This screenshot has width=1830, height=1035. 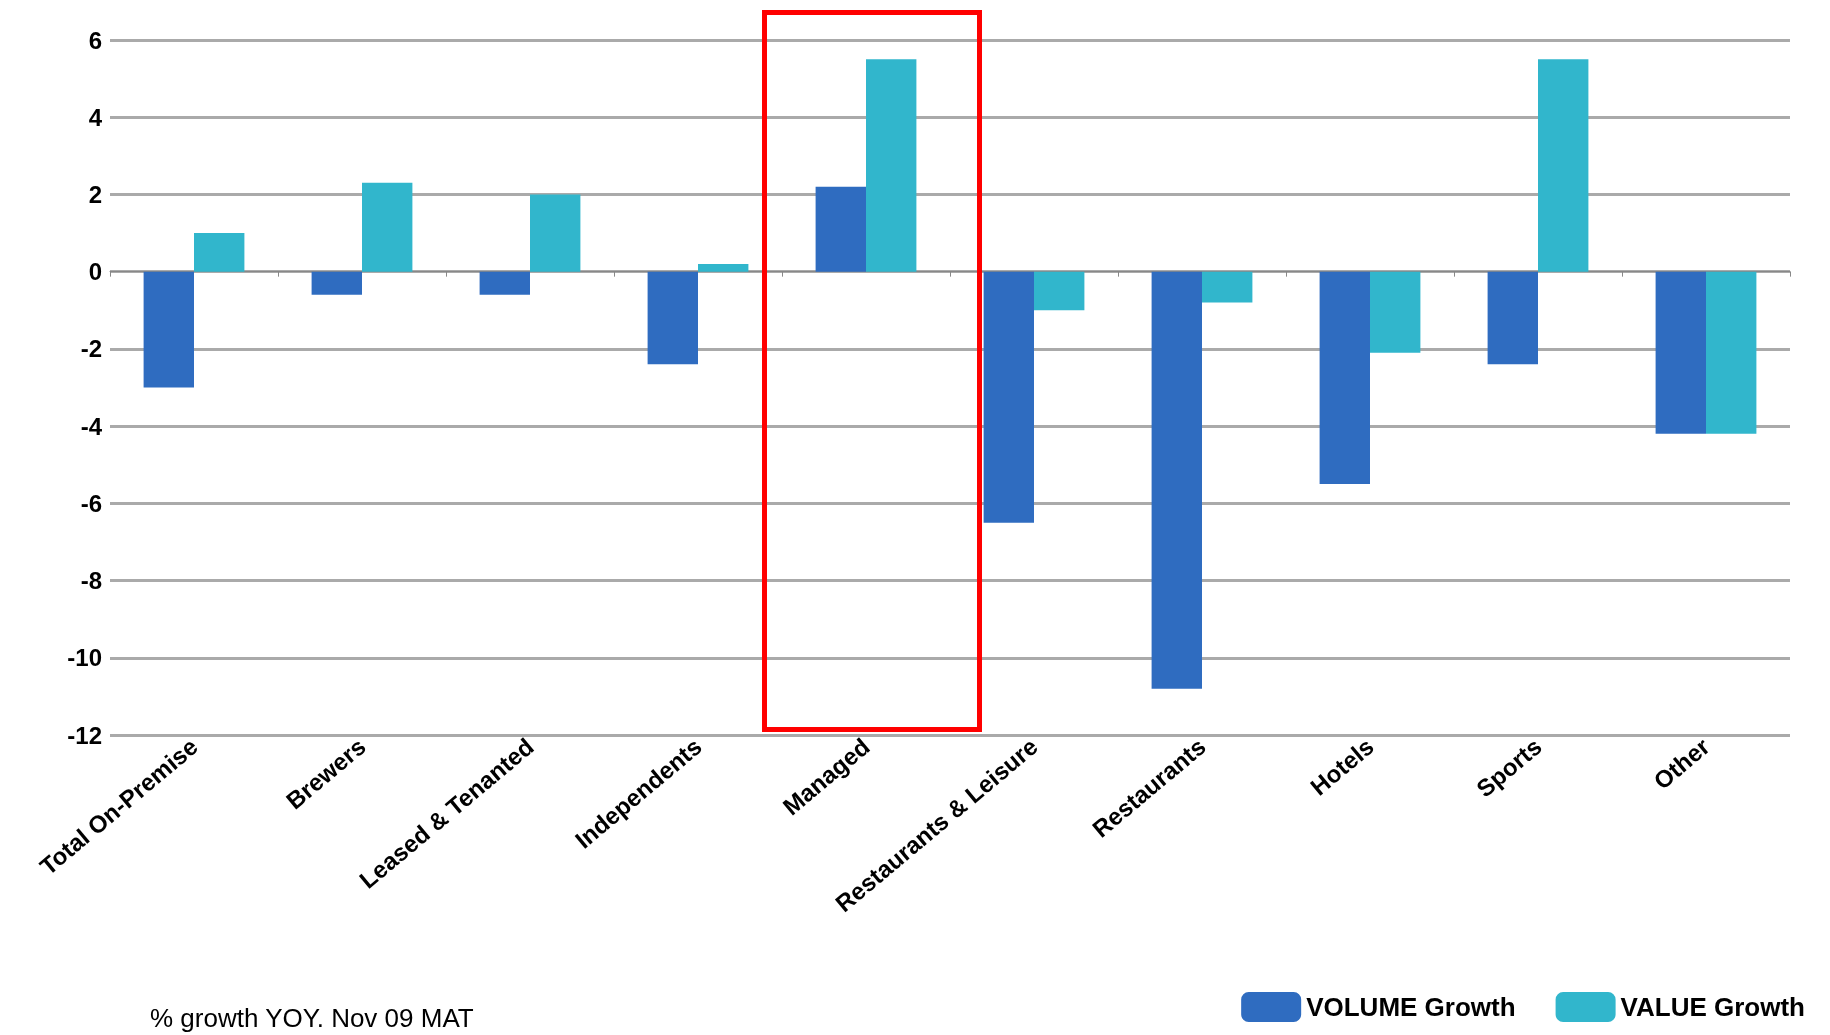 I want to click on y-tick-label: 0, so click(x=95, y=272).